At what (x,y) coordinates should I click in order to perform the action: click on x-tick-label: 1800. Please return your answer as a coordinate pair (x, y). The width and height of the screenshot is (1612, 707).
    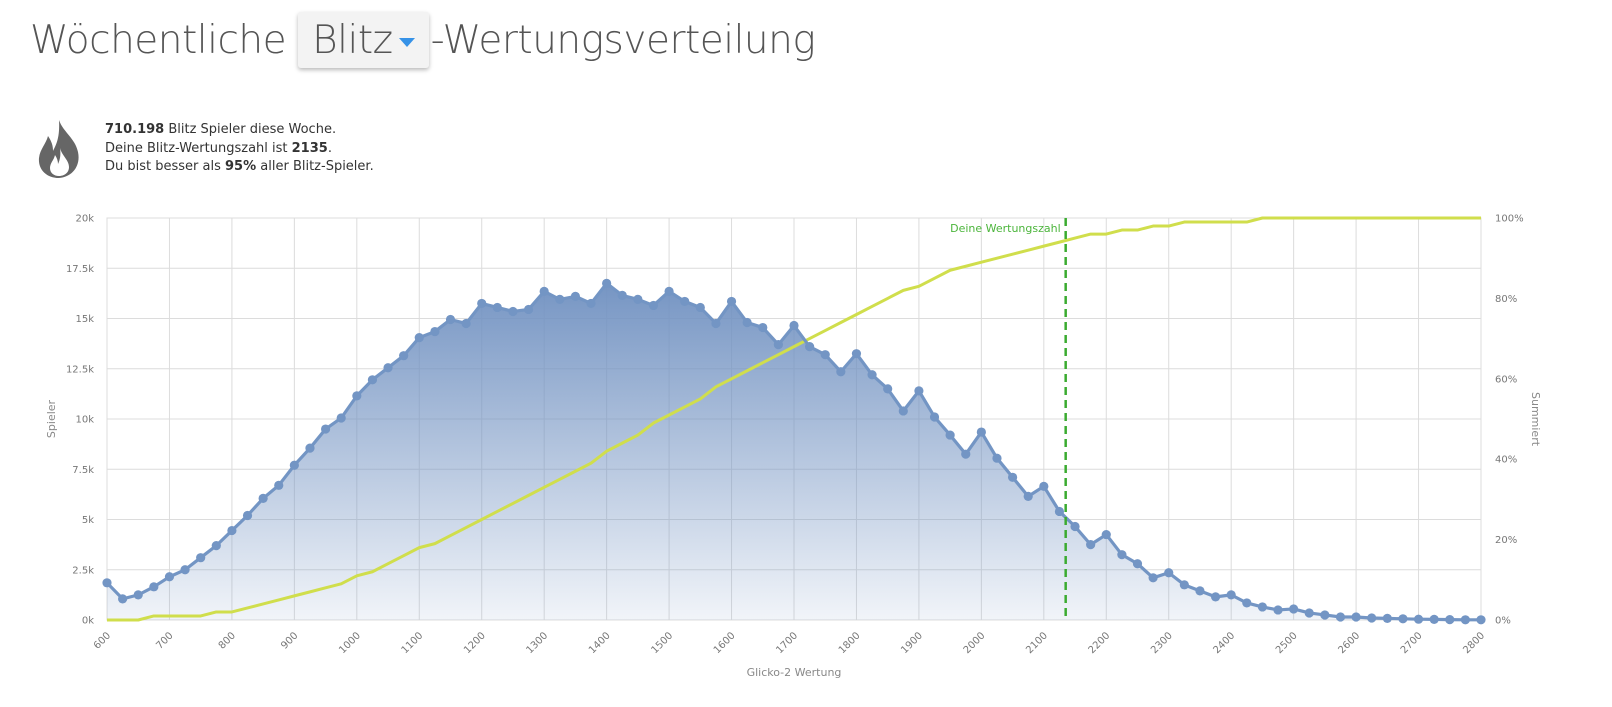
    Looking at the image, I should click on (850, 643).